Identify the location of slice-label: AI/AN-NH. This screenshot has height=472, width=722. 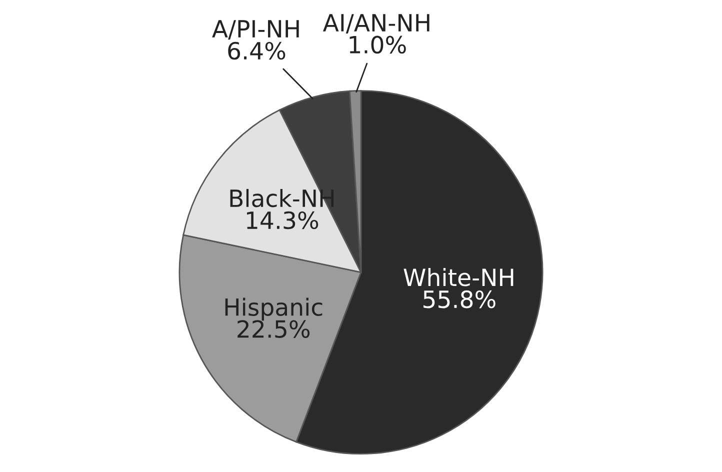
(376, 24).